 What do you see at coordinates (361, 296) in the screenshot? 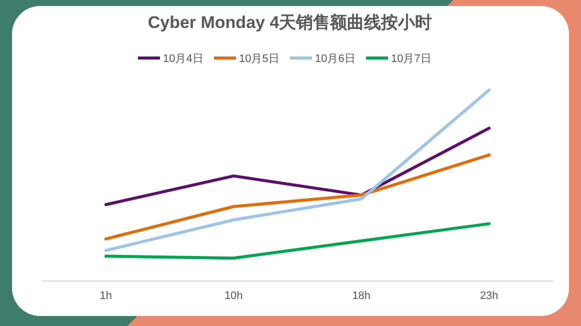
I see `x-tick-label: 18h` at bounding box center [361, 296].